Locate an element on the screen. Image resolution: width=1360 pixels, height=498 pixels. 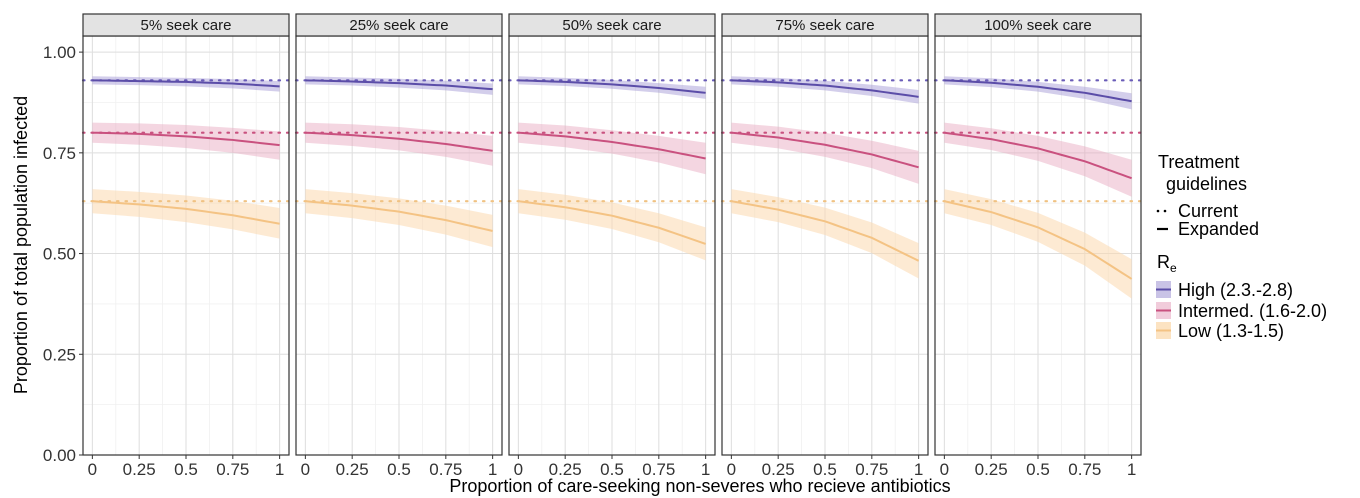
y-tick-label: 0.50 is located at coordinates (59, 254).